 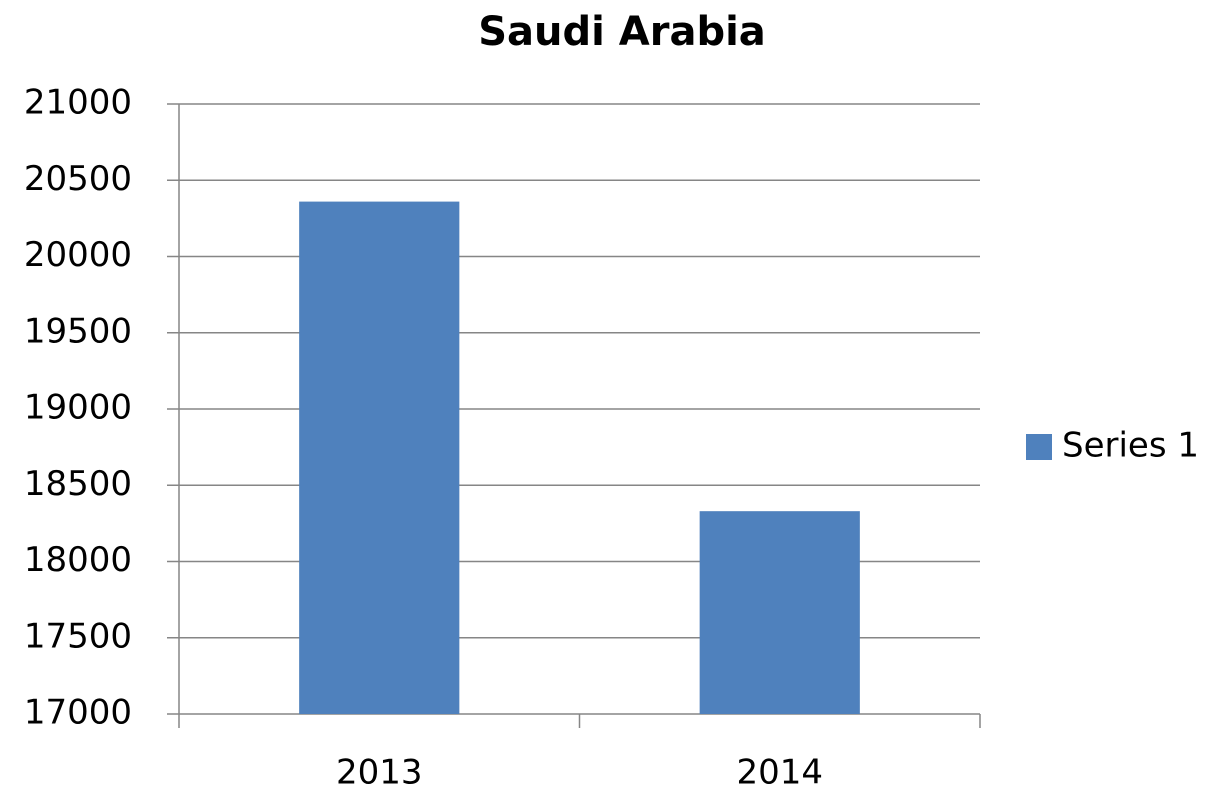 I want to click on y-tick-label: 18000, so click(x=78, y=560).